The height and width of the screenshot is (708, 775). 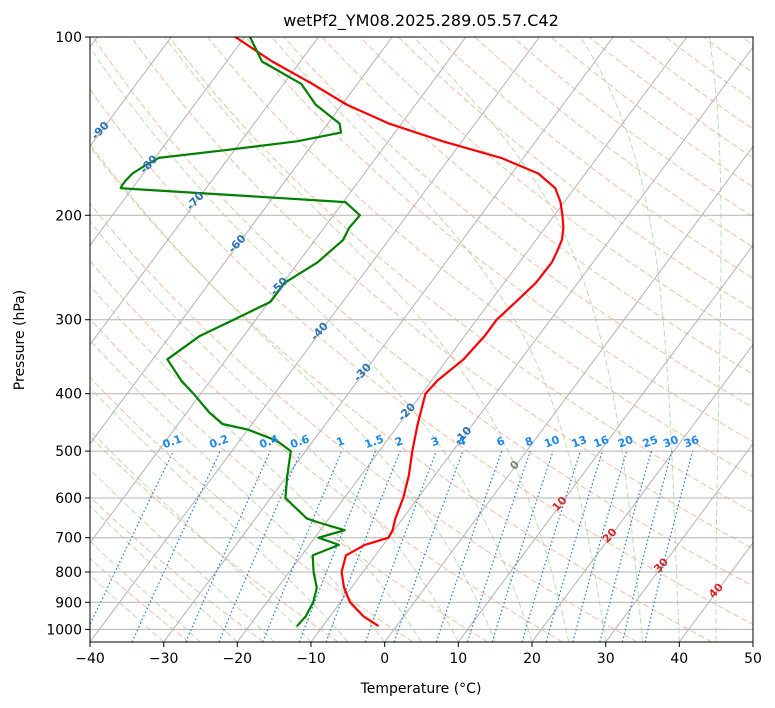 What do you see at coordinates (299, 441) in the screenshot?
I see `mixing-ratio-label: 0.6` at bounding box center [299, 441].